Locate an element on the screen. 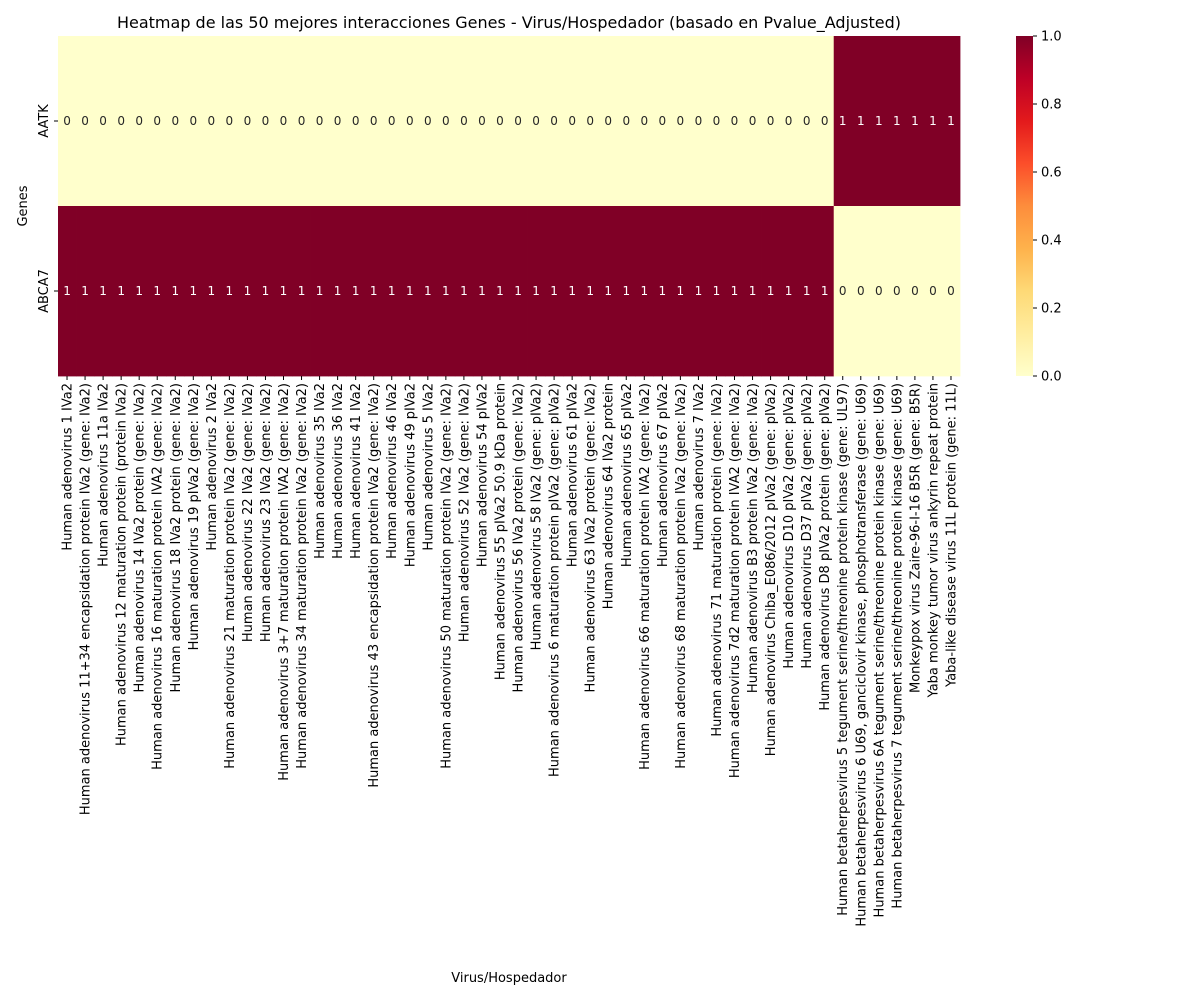  colorbar-tick-label: 0.2 is located at coordinates (1051, 309).